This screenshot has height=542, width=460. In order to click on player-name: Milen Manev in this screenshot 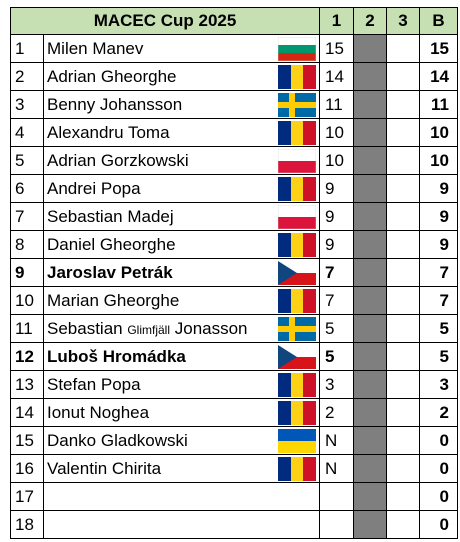, I will do `click(159, 48)`.